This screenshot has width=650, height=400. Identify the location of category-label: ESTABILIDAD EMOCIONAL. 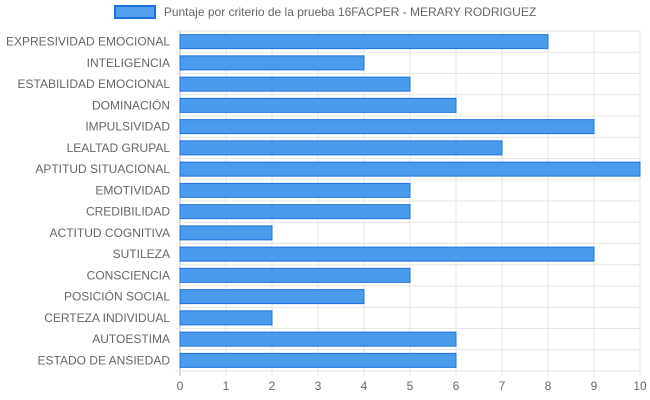
(94, 84).